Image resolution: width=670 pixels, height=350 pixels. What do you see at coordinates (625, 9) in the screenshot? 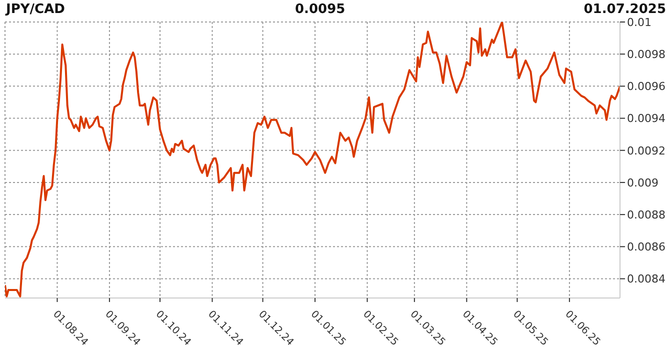
I see `text: 01.07.2025` at bounding box center [625, 9].